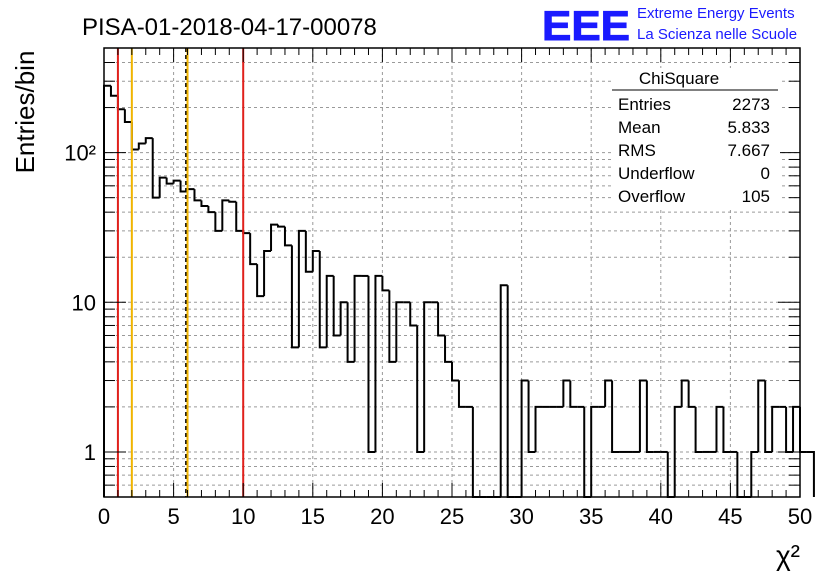  What do you see at coordinates (765, 173) in the screenshot?
I see `stats-row-value: 0` at bounding box center [765, 173].